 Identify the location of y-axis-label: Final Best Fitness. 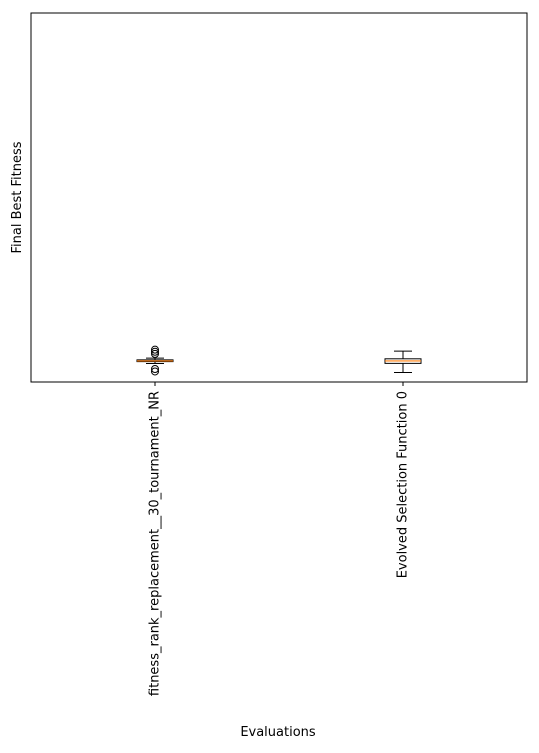
(17, 197).